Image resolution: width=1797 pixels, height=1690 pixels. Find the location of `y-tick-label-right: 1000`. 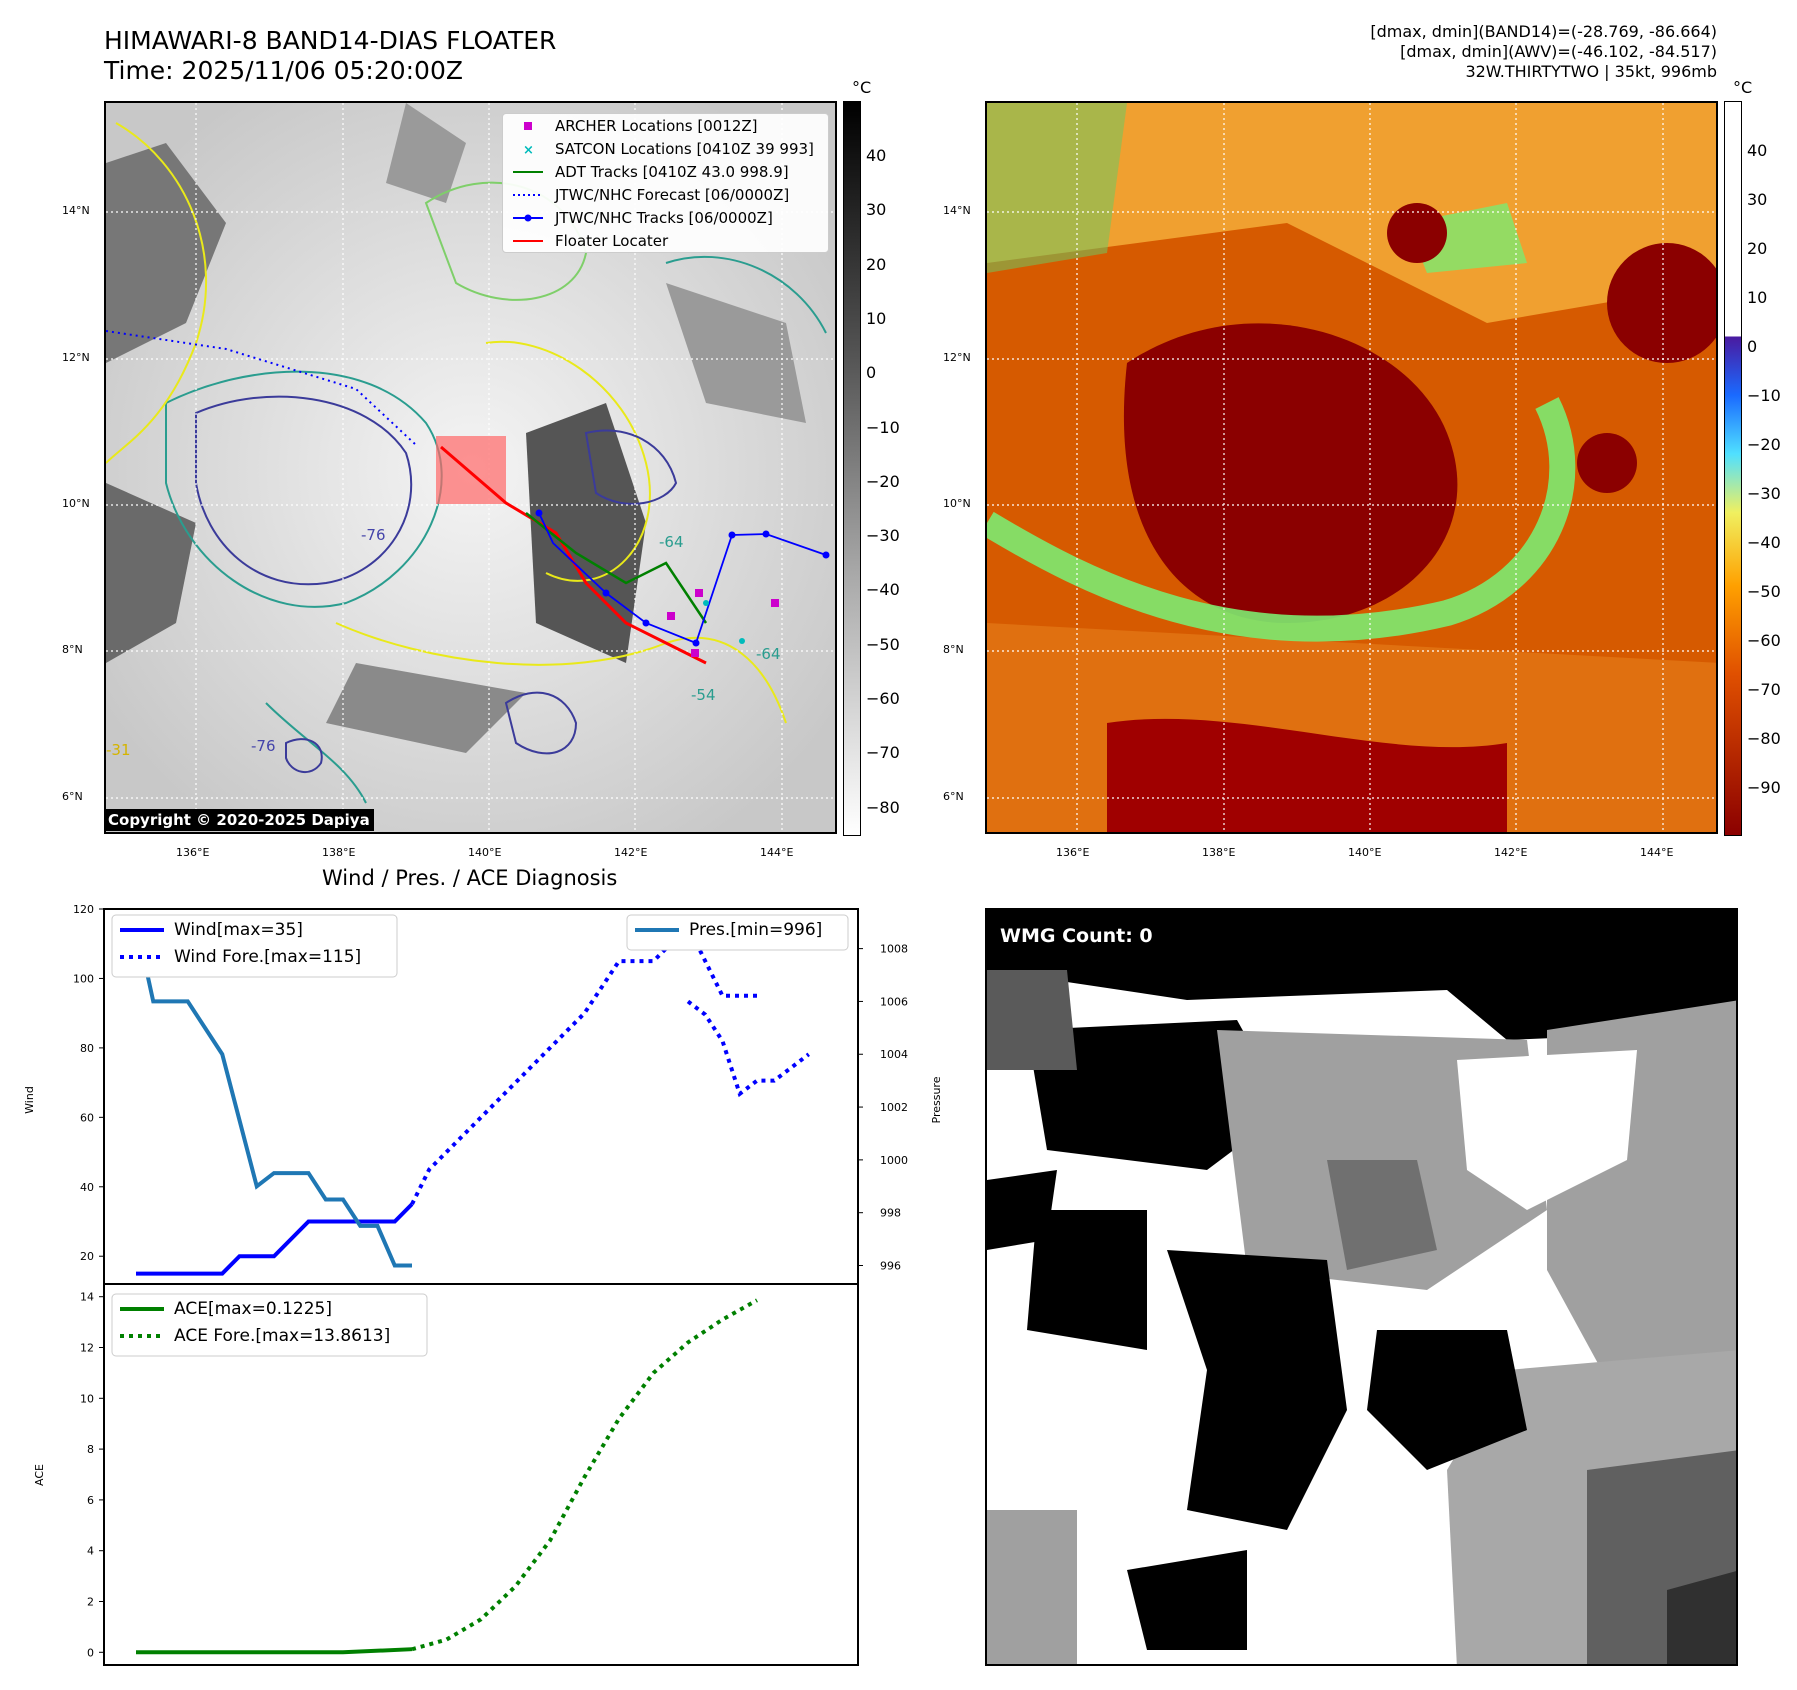

y-tick-label-right: 1000 is located at coordinates (894, 1160).